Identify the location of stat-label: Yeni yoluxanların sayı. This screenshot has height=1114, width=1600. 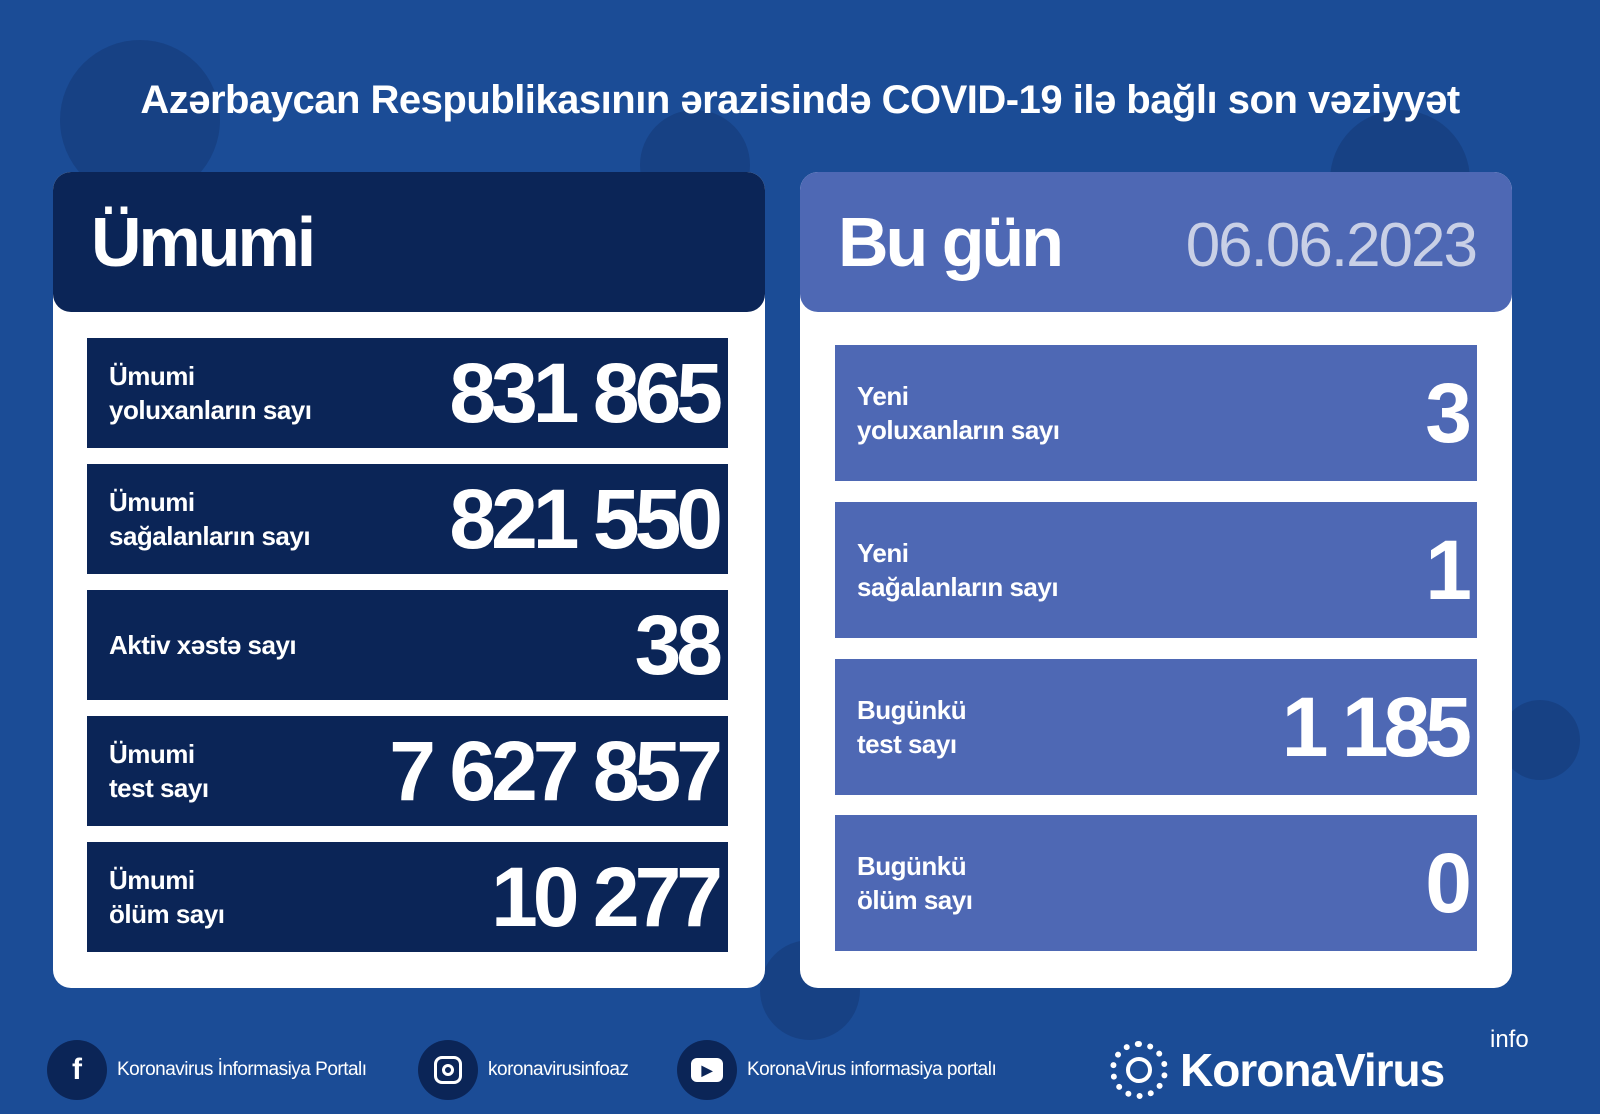
(958, 413).